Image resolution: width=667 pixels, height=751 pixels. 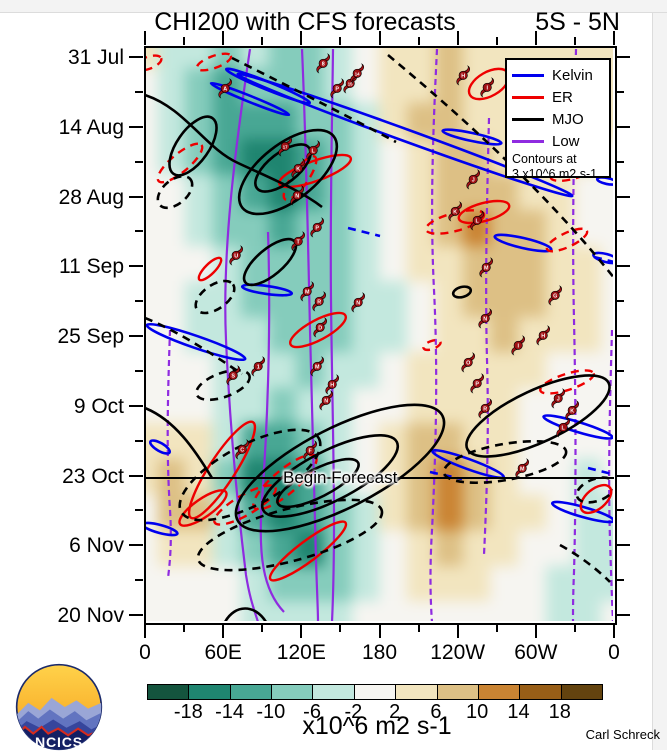 I want to click on credit-text: Carl Schreck, so click(x=622, y=734).